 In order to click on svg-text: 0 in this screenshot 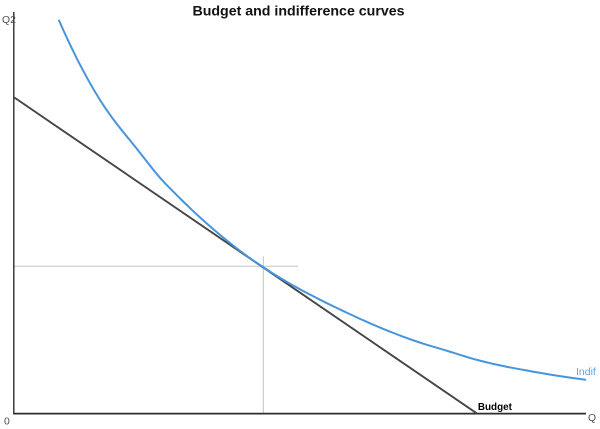, I will do `click(7, 421)`.